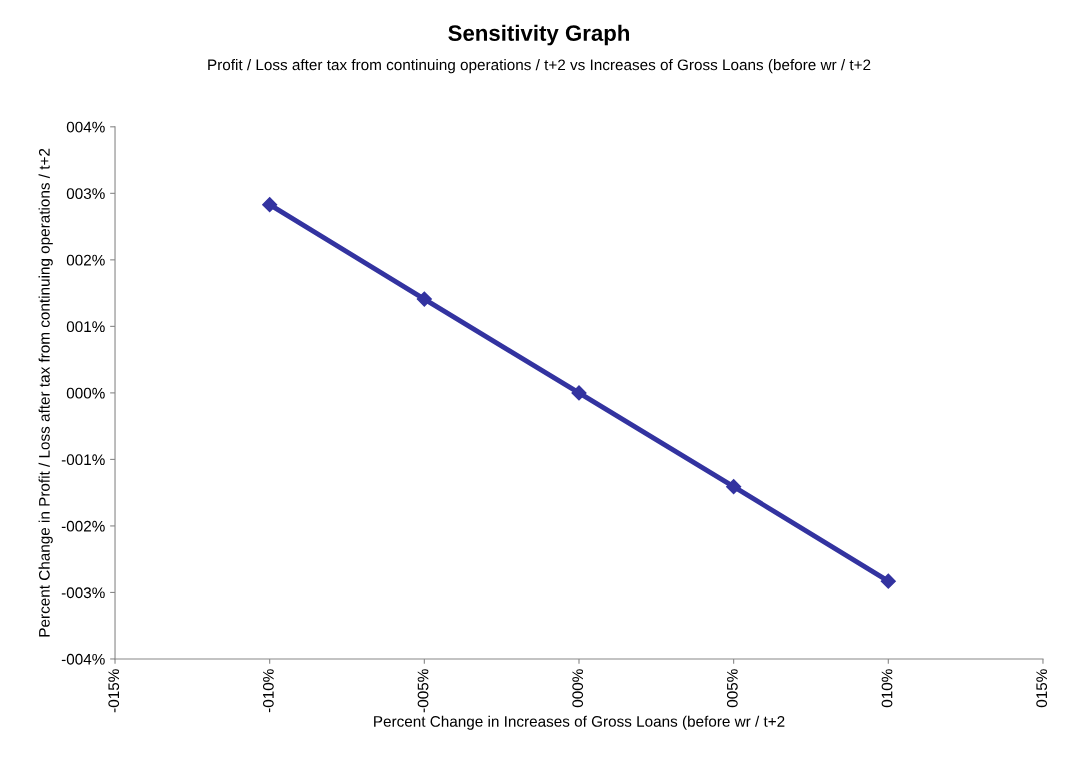 The image size is (1078, 778). What do you see at coordinates (45, 392) in the screenshot?
I see `y-axis-title: Percent Change in Profit / Loss after tax from continuing operations / t+2` at bounding box center [45, 392].